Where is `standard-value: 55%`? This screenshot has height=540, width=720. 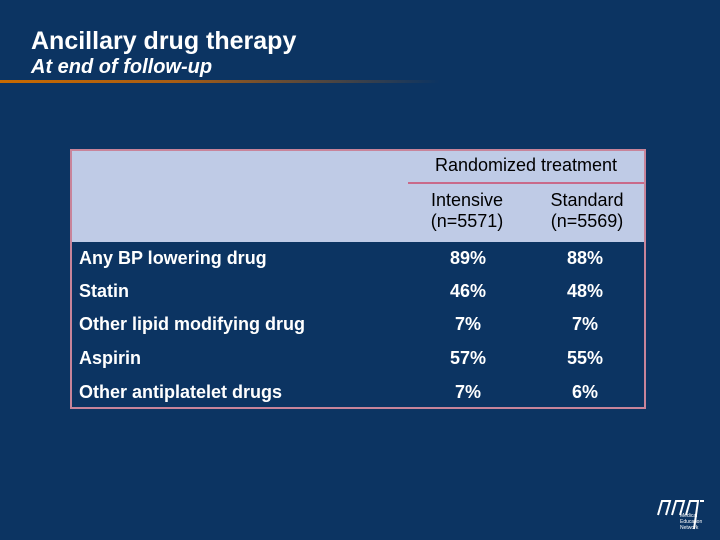
standard-value: 55% is located at coordinates (585, 358).